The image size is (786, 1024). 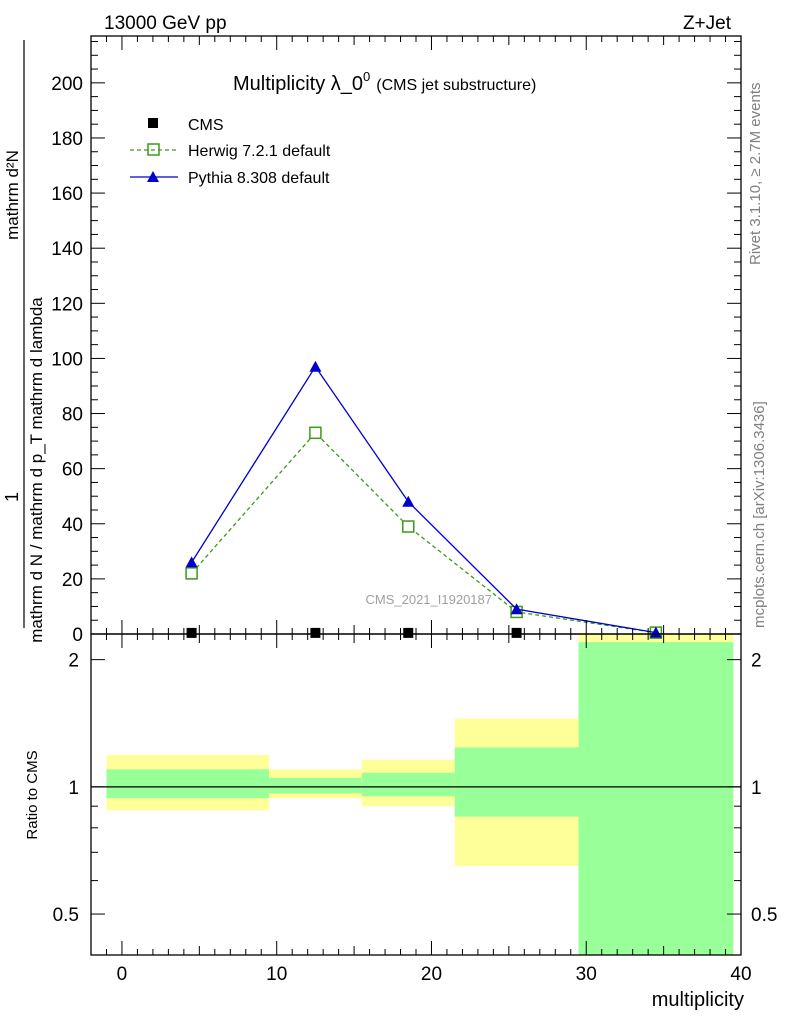 What do you see at coordinates (759, 514) in the screenshot?
I see `mcplots-label: mcplots.cern.ch [arXiv:1306.3436]` at bounding box center [759, 514].